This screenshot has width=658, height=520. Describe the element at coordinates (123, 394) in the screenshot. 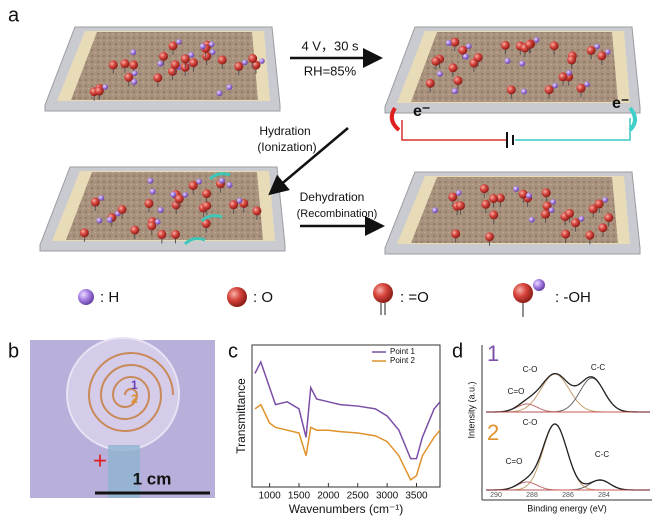

I see `device` at that location.